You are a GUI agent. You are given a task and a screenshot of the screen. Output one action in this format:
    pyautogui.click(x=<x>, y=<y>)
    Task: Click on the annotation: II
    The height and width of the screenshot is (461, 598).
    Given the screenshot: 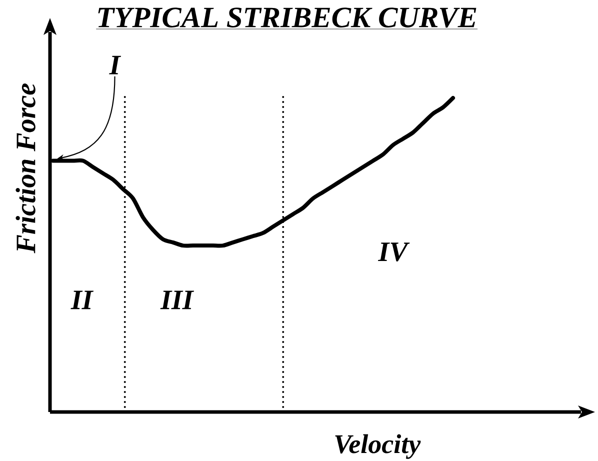 What is the action you would take?
    pyautogui.click(x=82, y=300)
    